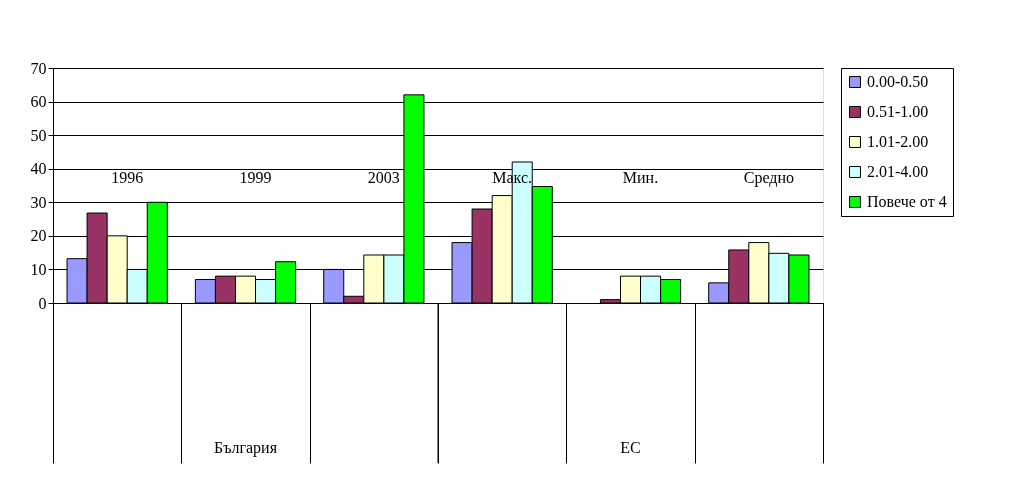  Describe the element at coordinates (38, 135) in the screenshot. I see `y-tick-label: 50` at that location.